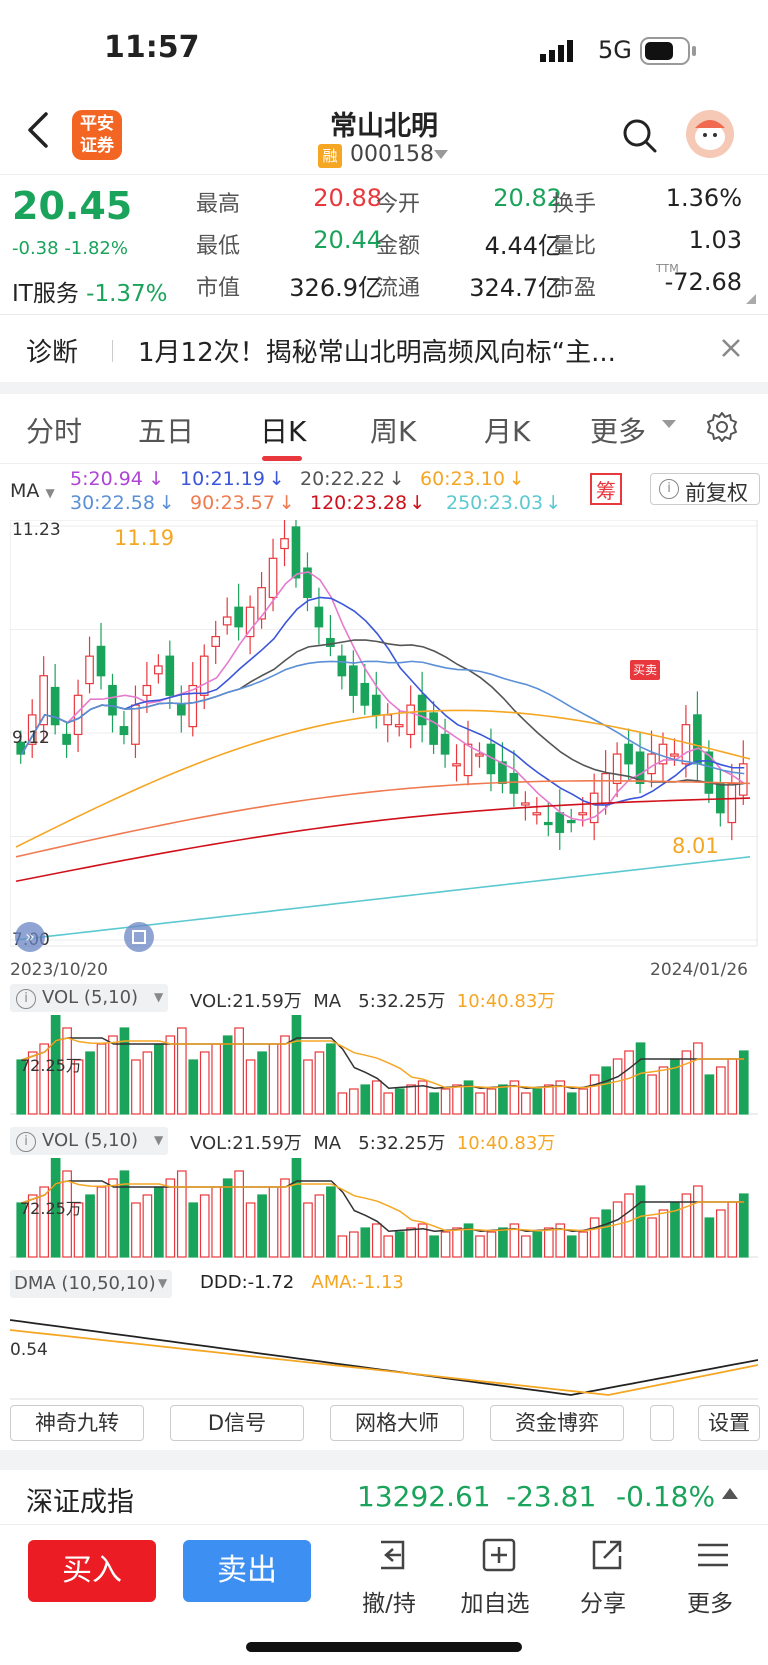 This screenshot has width=768, height=1665. I want to click on vol1-selector: i VOL (5,10) ▼, so click(89, 998).